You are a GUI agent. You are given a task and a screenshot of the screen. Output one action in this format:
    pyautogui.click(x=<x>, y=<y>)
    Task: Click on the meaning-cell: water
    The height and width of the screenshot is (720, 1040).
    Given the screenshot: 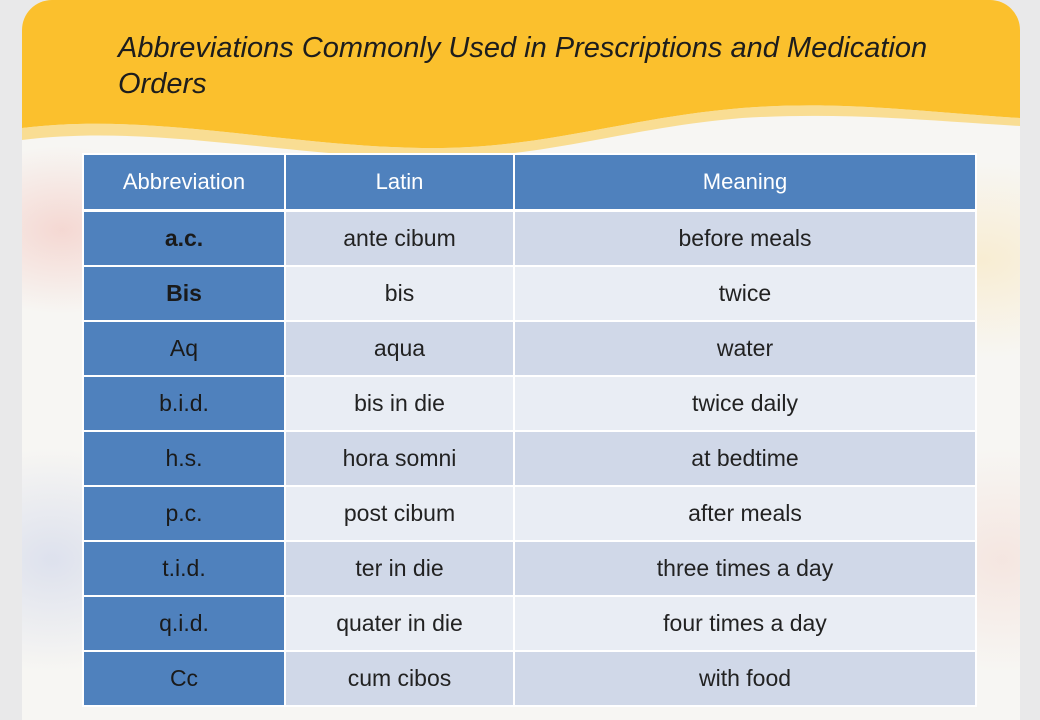 What is the action you would take?
    pyautogui.click(x=745, y=348)
    